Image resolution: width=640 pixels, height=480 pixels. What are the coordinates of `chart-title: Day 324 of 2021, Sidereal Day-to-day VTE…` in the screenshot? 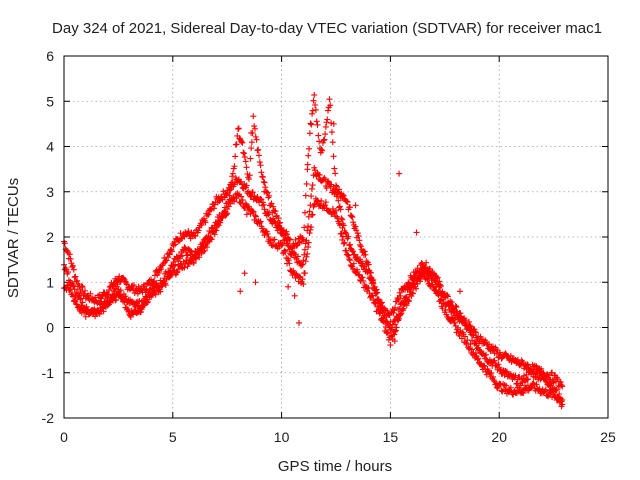 It's located at (327, 28).